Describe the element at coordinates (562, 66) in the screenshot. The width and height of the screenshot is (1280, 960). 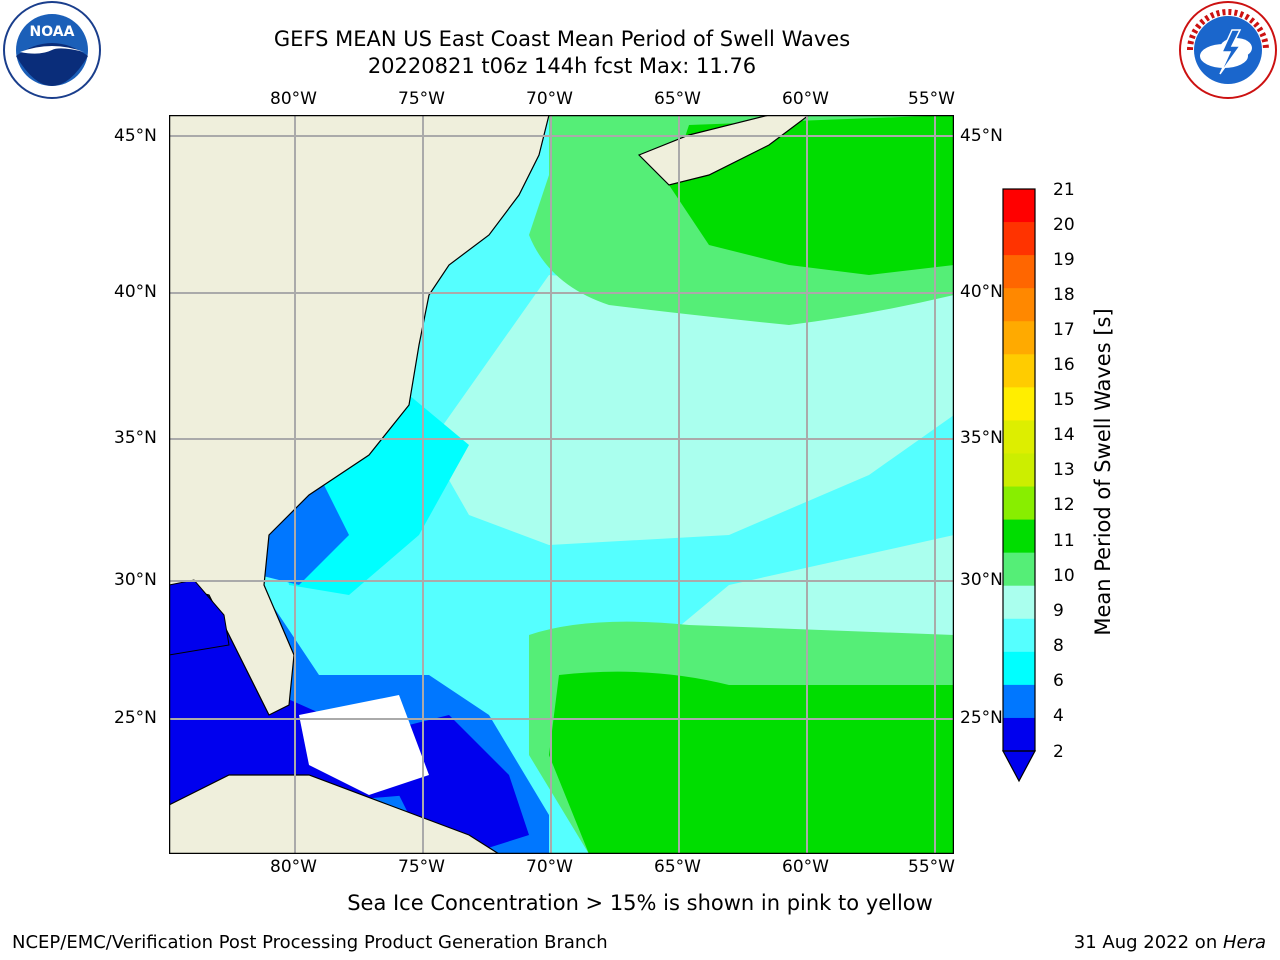
I see `chart-subtitle: 20220821 t06z 144h fcst Max: 11.76` at that location.